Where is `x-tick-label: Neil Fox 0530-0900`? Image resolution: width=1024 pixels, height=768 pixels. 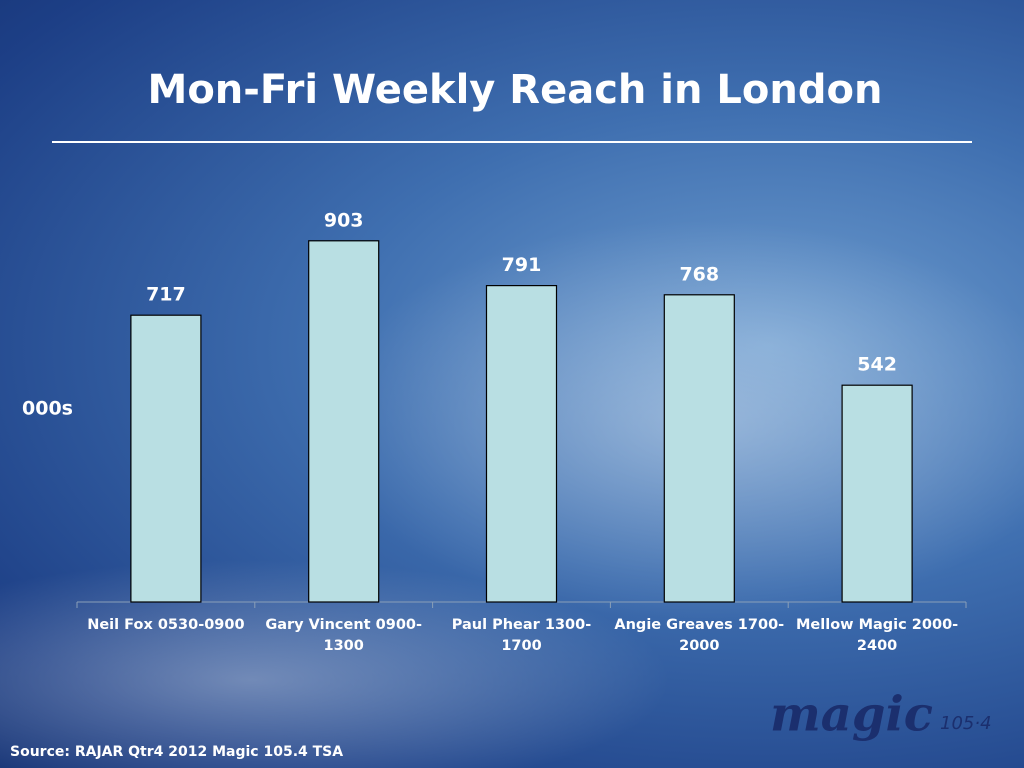
x-tick-label: Neil Fox 0530-0900 is located at coordinates (166, 625).